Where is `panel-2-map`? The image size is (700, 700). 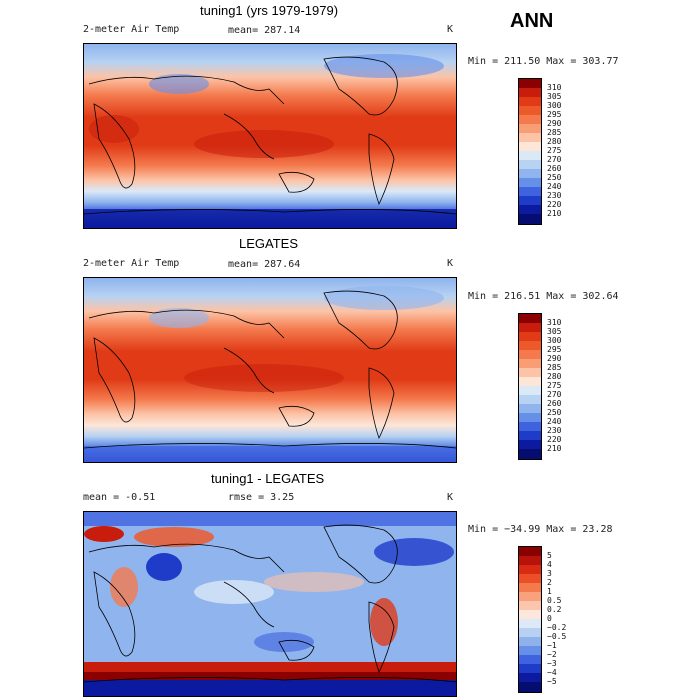 panel-2-map is located at coordinates (270, 370).